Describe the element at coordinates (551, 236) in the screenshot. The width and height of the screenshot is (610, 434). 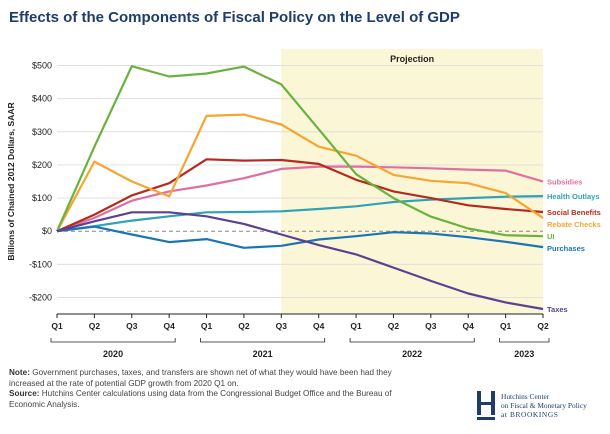
I see `series-label-ui: UI` at that location.